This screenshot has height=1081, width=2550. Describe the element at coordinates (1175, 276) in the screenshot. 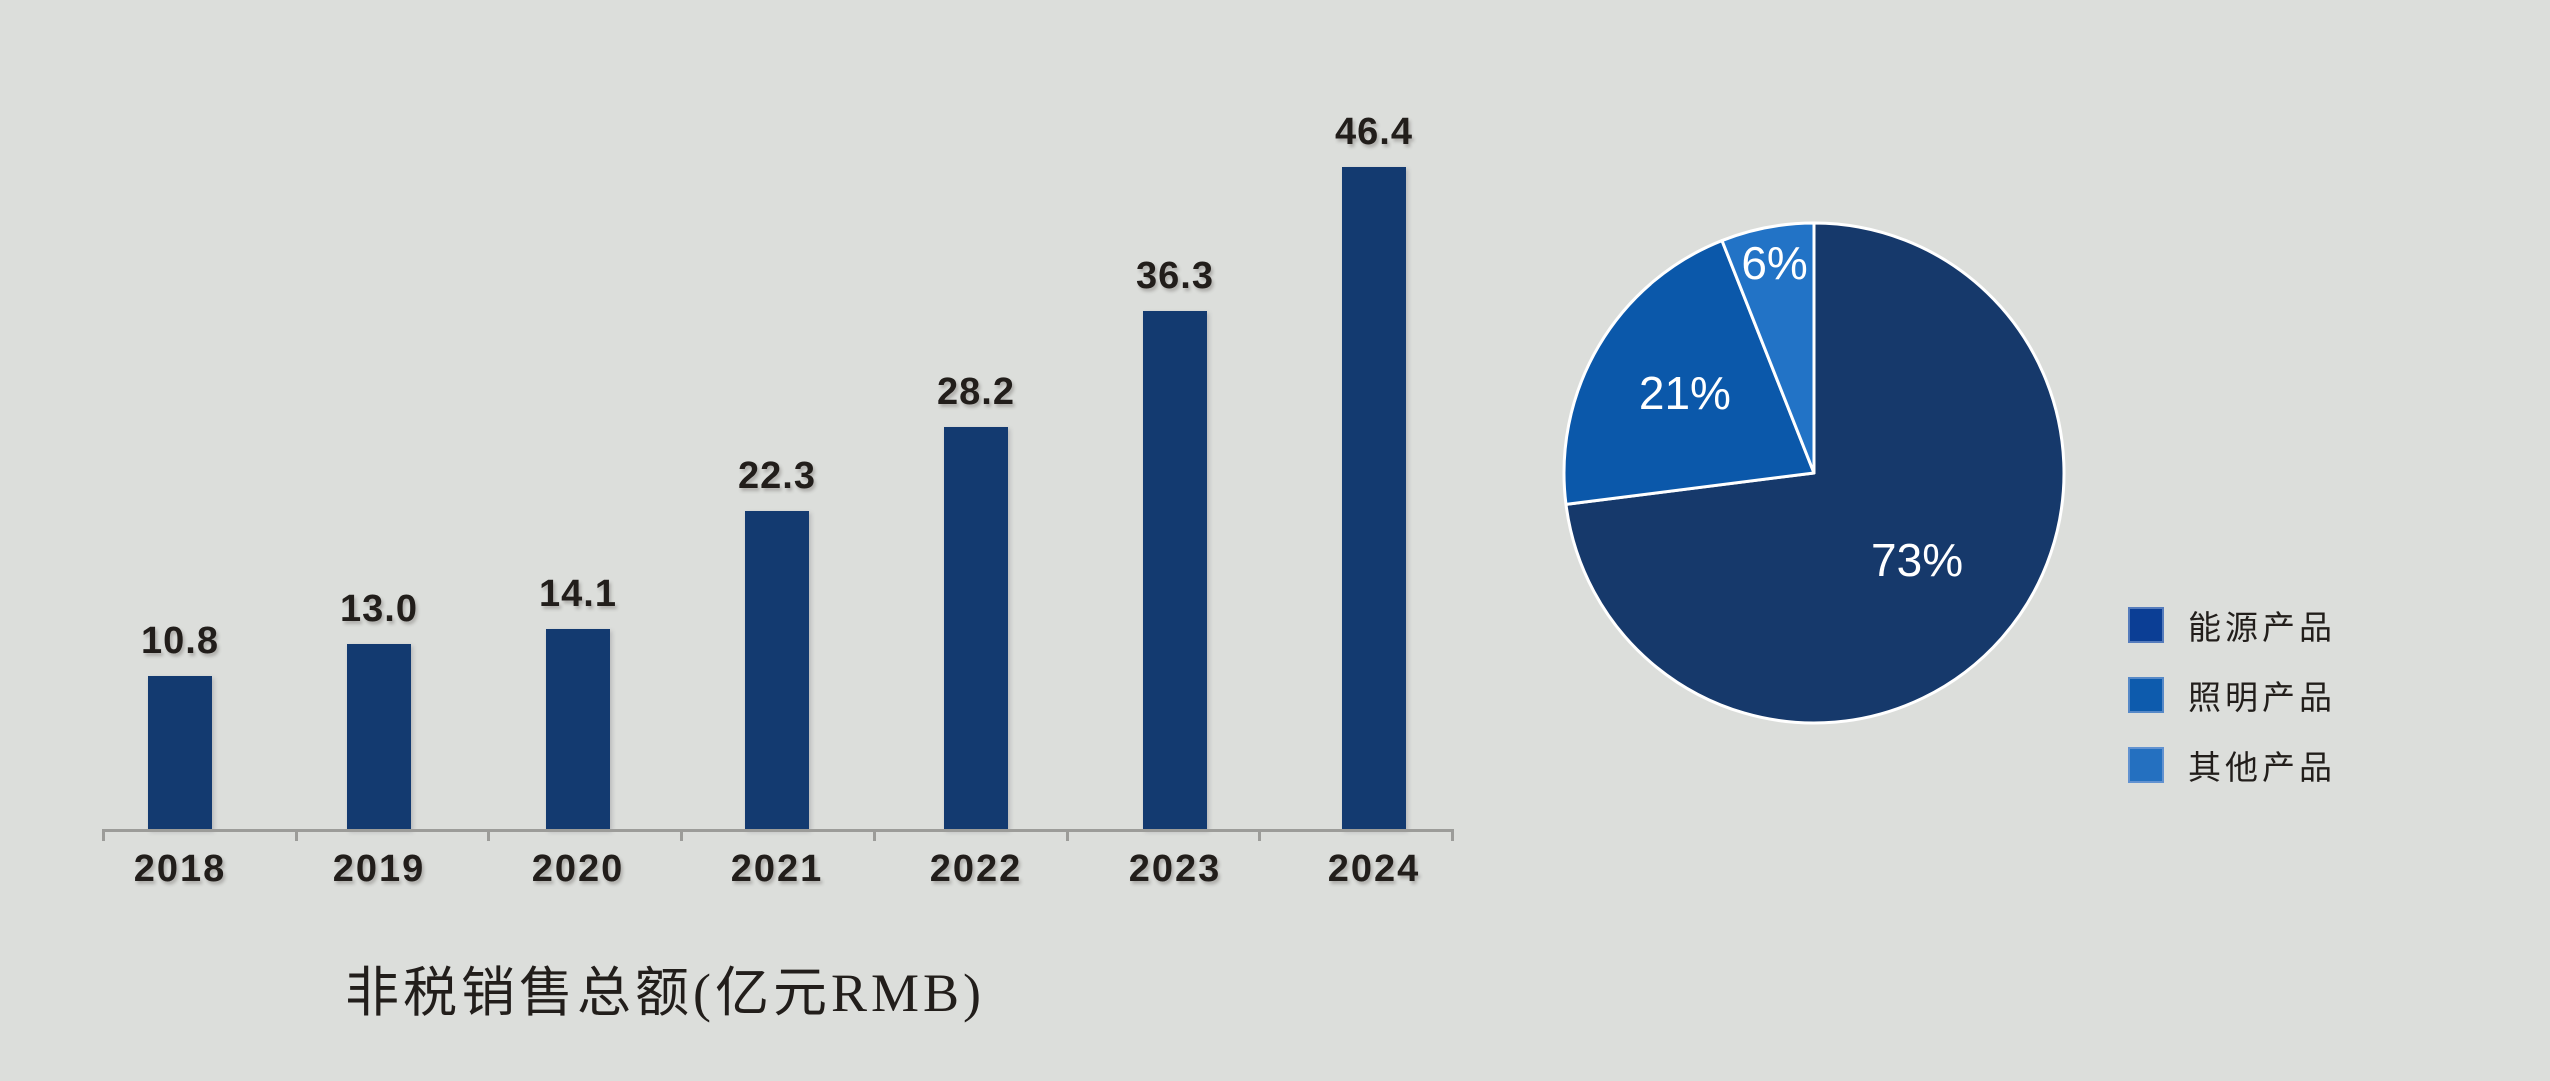

I see `bar-value-label: 36.3` at that location.